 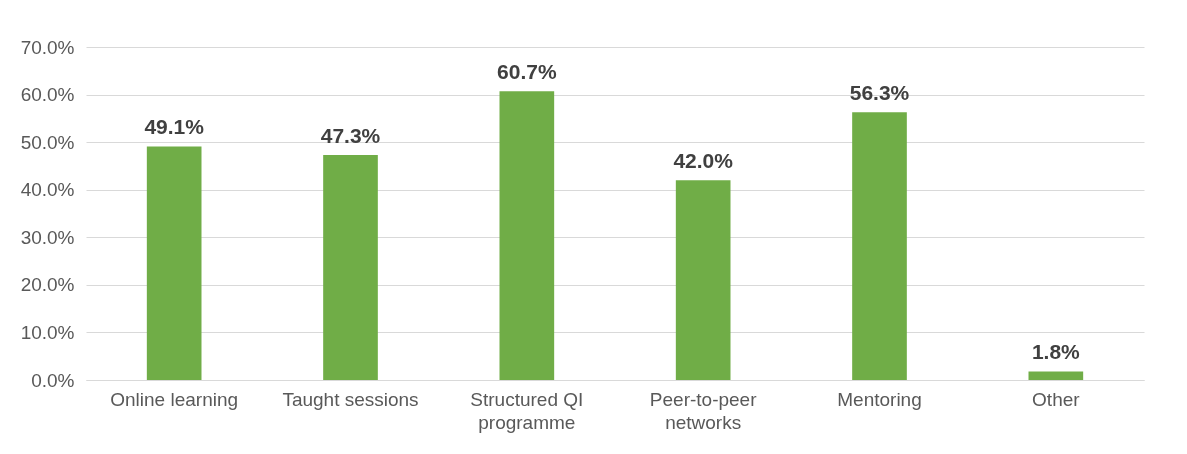 What do you see at coordinates (879, 399) in the screenshot?
I see `x-tick-label: Mentoring` at bounding box center [879, 399].